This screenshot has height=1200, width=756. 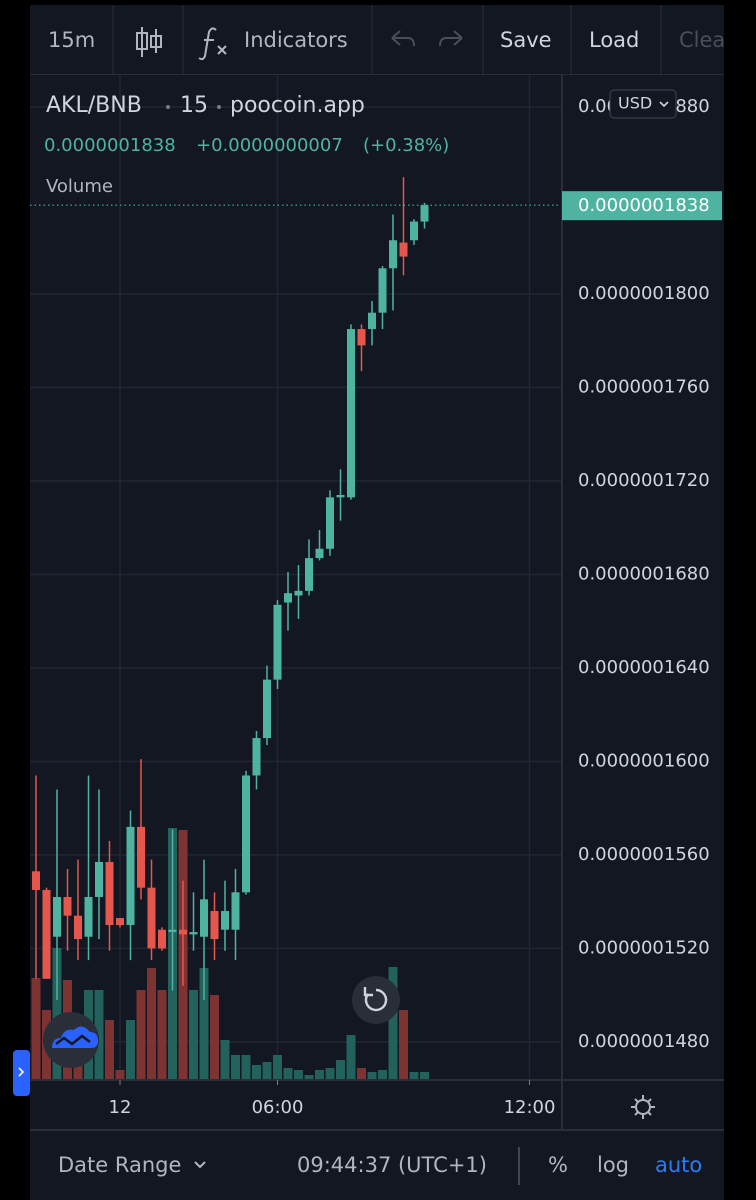 What do you see at coordinates (644, 854) in the screenshot?
I see `y-tick-label: 0.0000001560` at bounding box center [644, 854].